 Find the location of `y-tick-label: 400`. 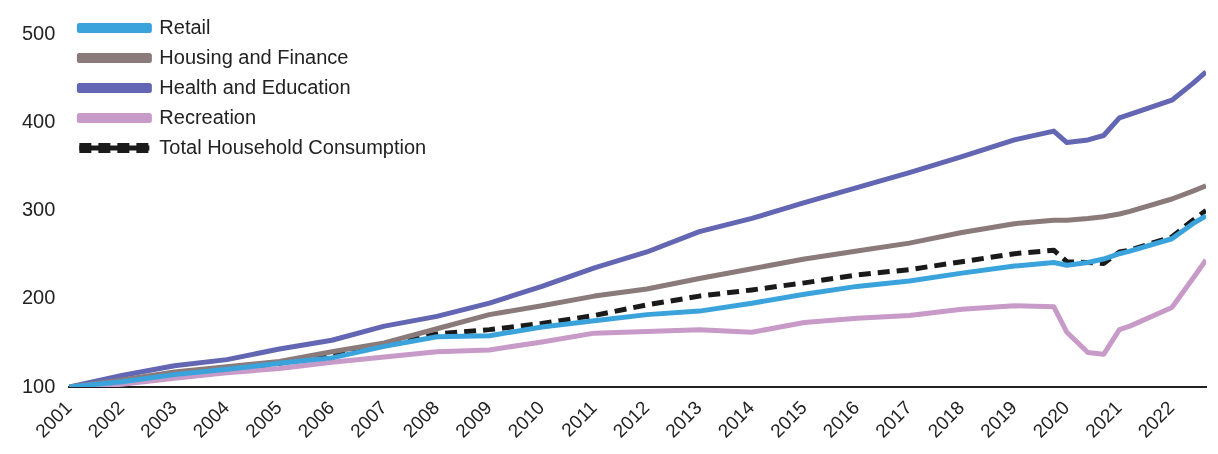

y-tick-label: 400 is located at coordinates (38, 120).